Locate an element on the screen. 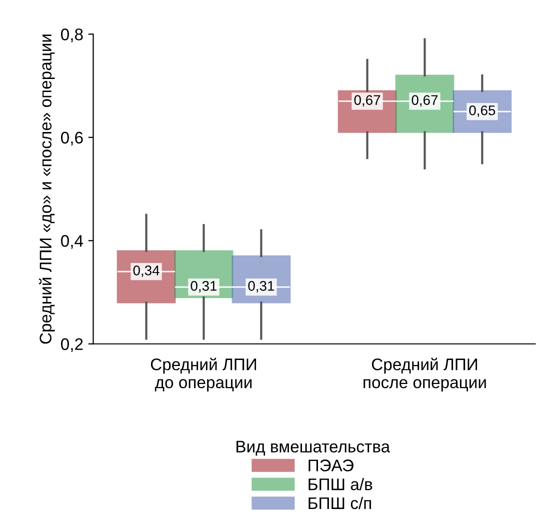 The width and height of the screenshot is (539, 525). x-tick-label: Средний ЛПИ до операции is located at coordinates (203, 375).